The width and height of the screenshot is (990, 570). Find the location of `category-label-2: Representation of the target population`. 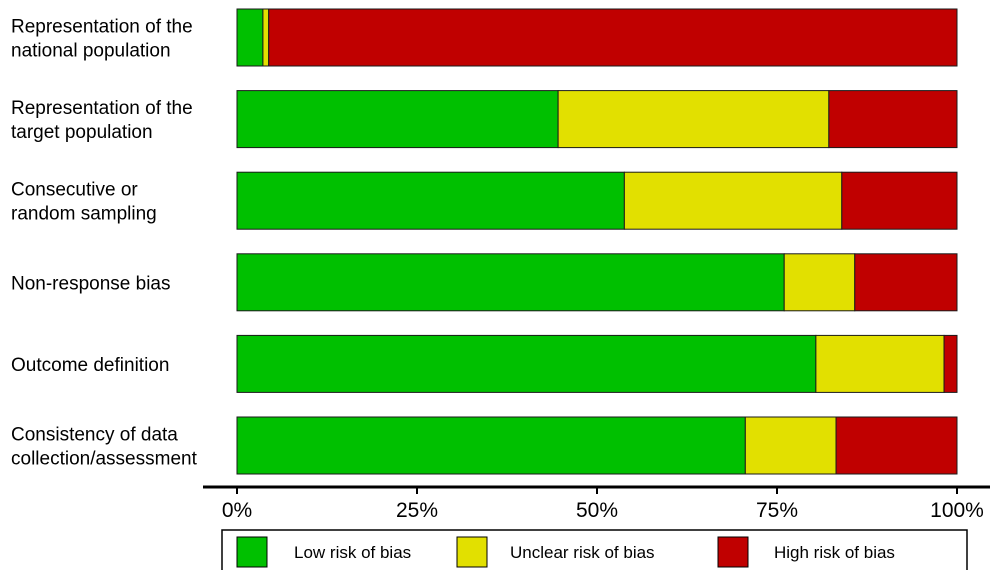

category-label-2: Representation of the target population is located at coordinates (102, 120).